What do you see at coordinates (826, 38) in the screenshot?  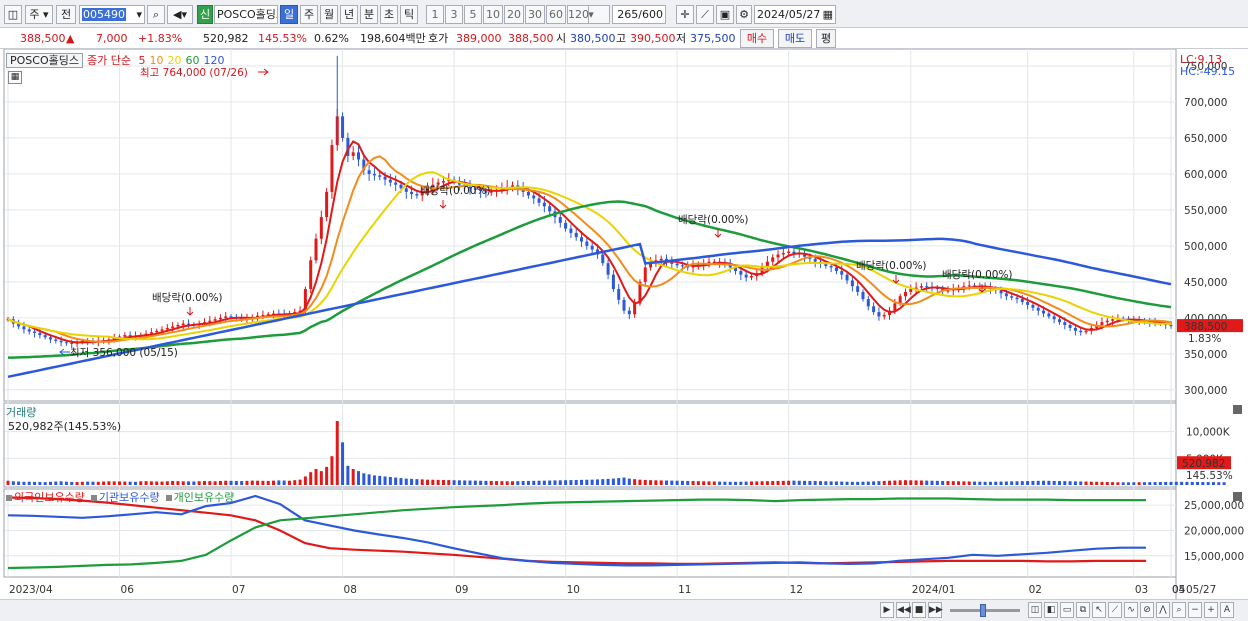 I see `evaluate-button: 평` at bounding box center [826, 38].